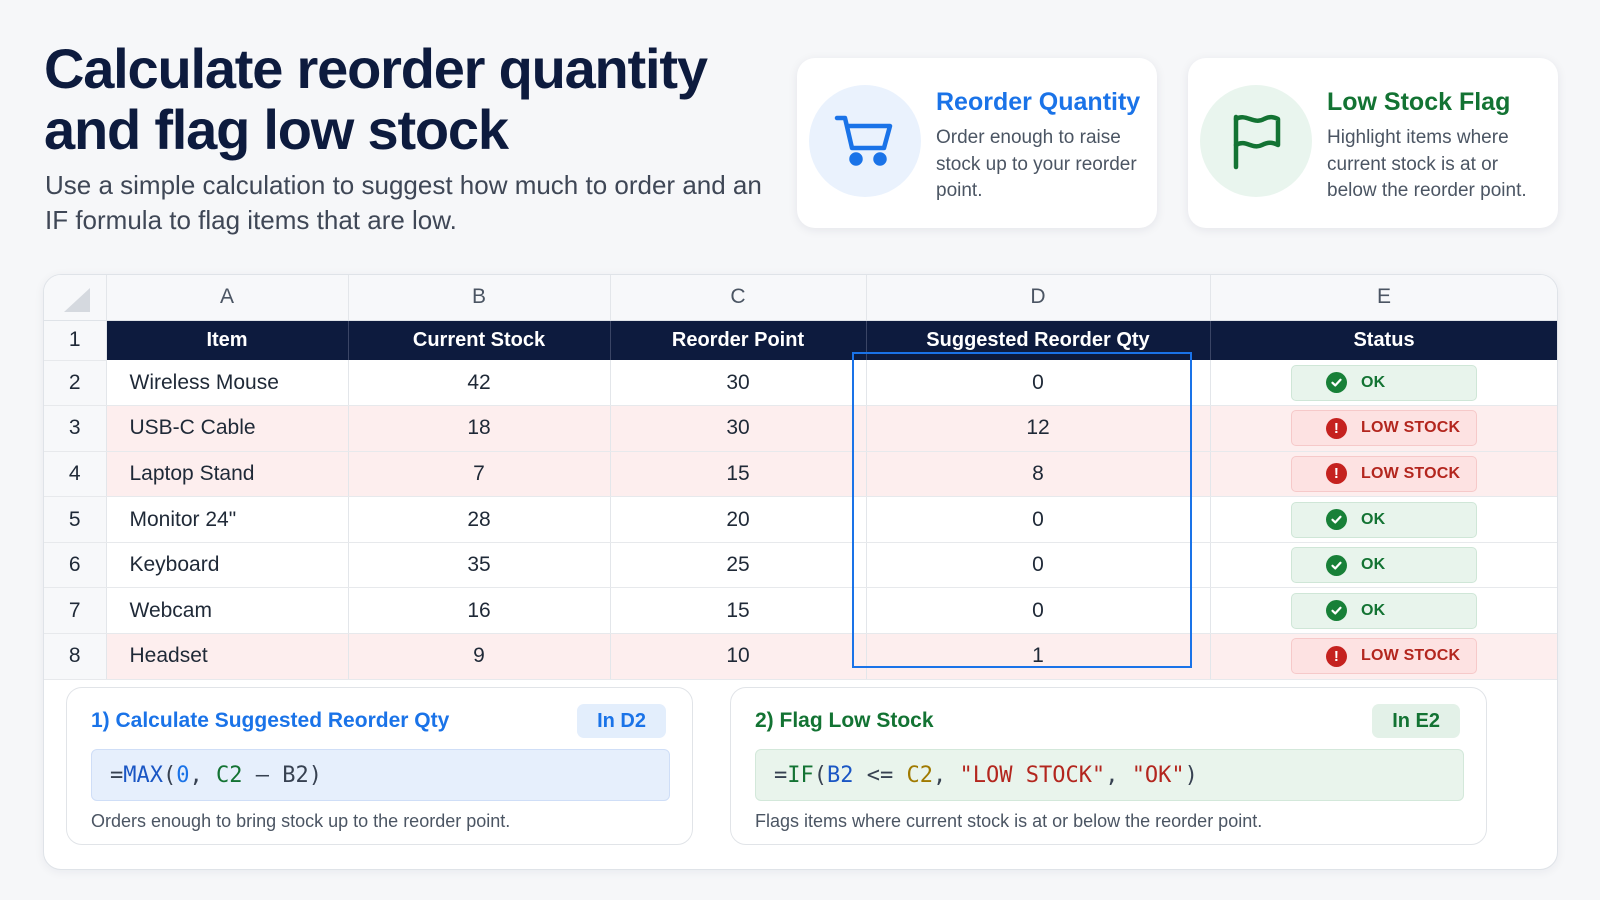  I want to click on reorder-formula-cell-badge: In D2, so click(621, 721).